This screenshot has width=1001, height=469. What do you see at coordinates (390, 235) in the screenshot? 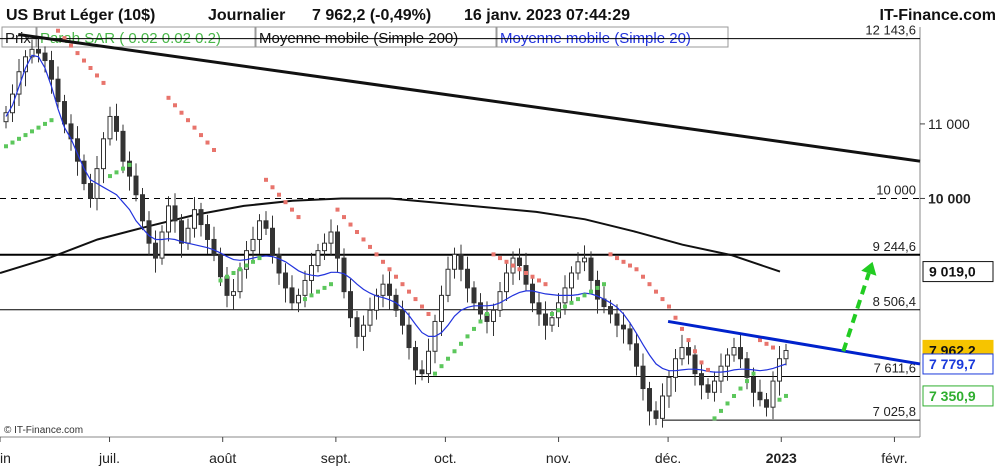
I see `ma200-line` at bounding box center [390, 235].